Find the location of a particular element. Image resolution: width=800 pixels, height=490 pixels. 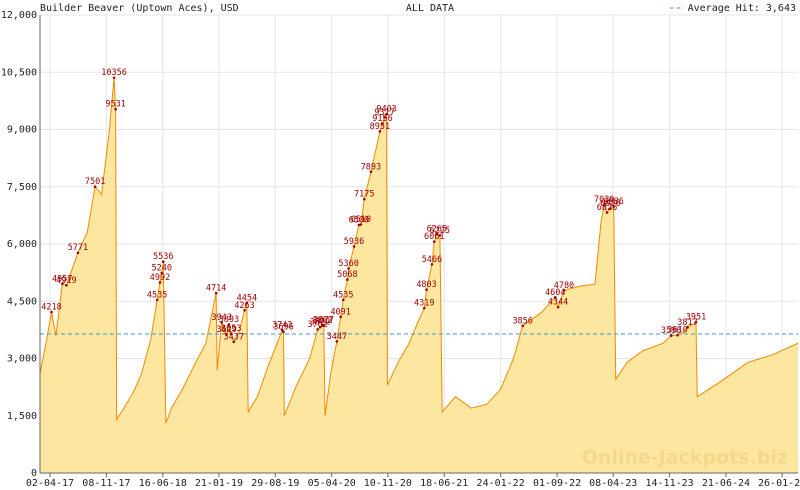

annotation-label: 3951 is located at coordinates (696, 318).